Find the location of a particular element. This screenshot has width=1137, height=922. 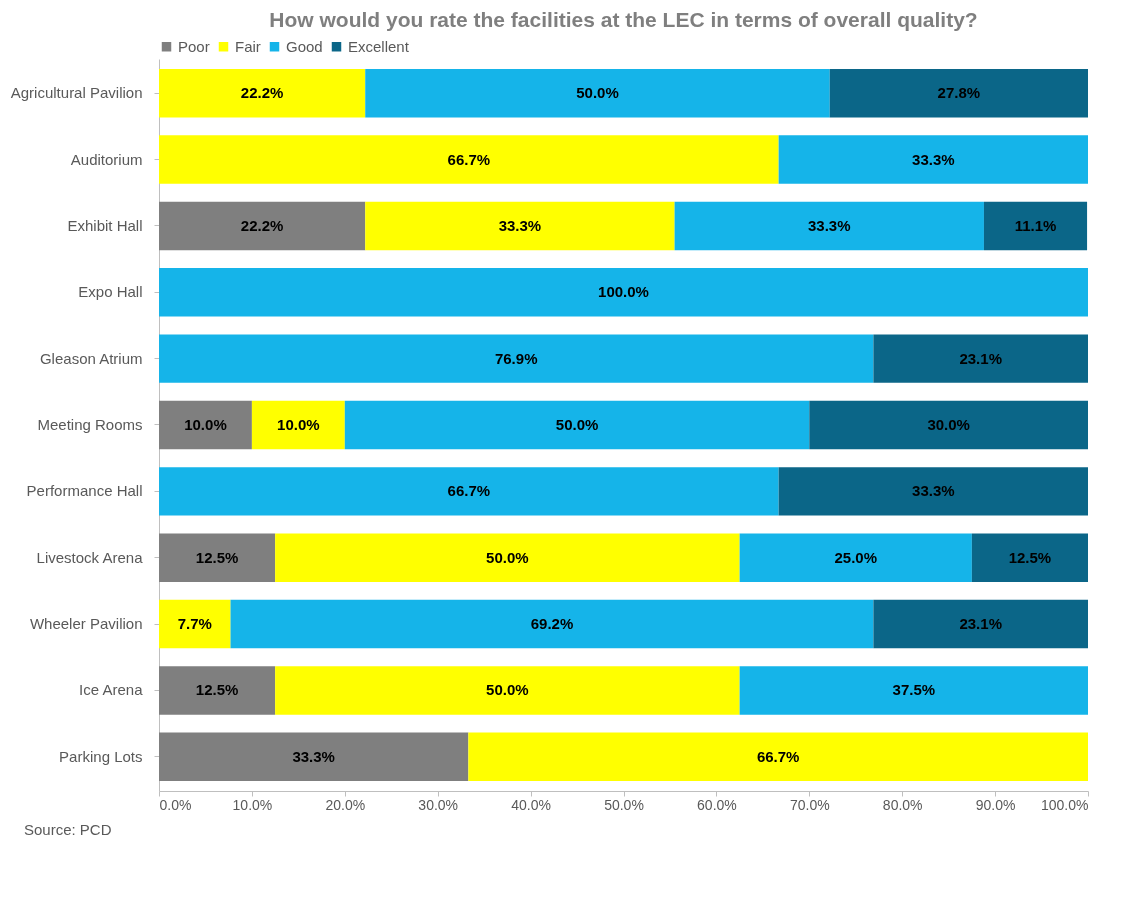

x-tick-label: 50.0% is located at coordinates (624, 804).